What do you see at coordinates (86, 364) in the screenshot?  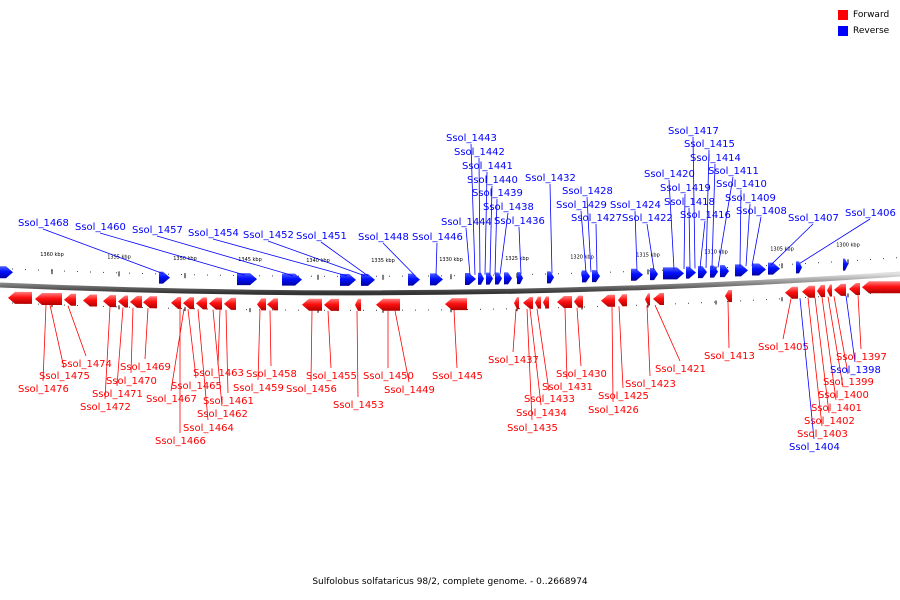 I see `gene-label: Ssol_1474` at bounding box center [86, 364].